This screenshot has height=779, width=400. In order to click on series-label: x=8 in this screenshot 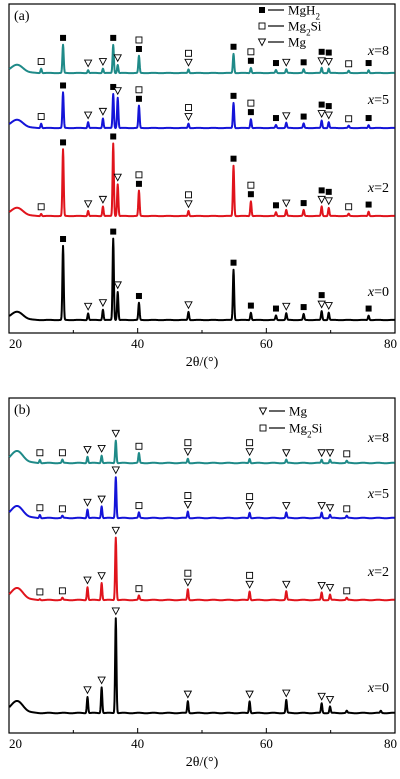, I will do `click(378, 438)`.